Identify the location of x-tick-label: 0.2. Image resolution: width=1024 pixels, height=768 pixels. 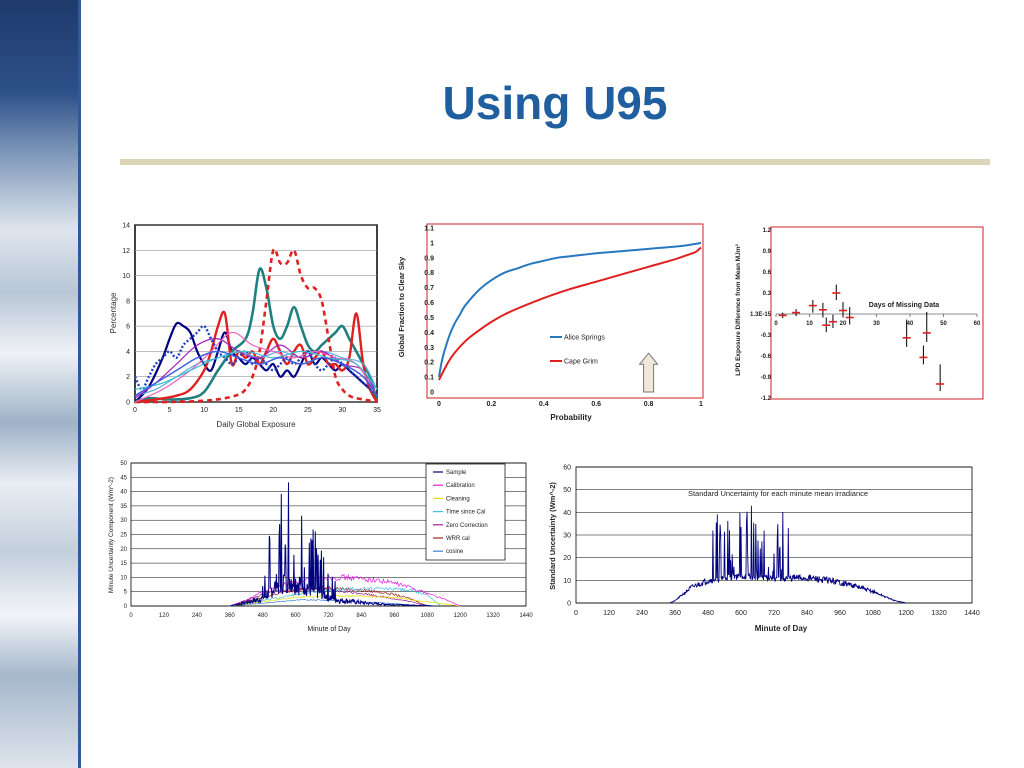
(492, 404).